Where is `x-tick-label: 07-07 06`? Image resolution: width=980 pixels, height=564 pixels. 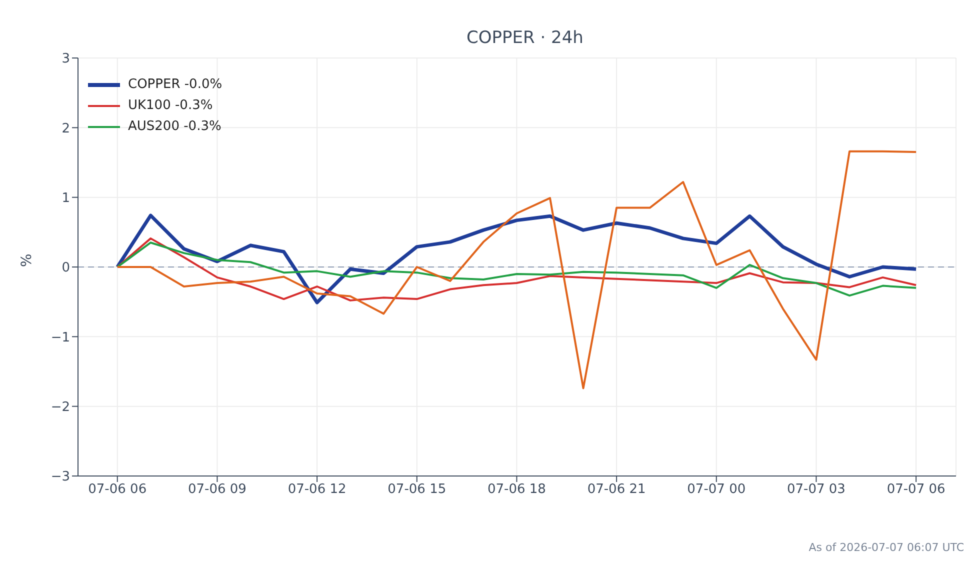
x-tick-label: 07-07 06 is located at coordinates (916, 490).